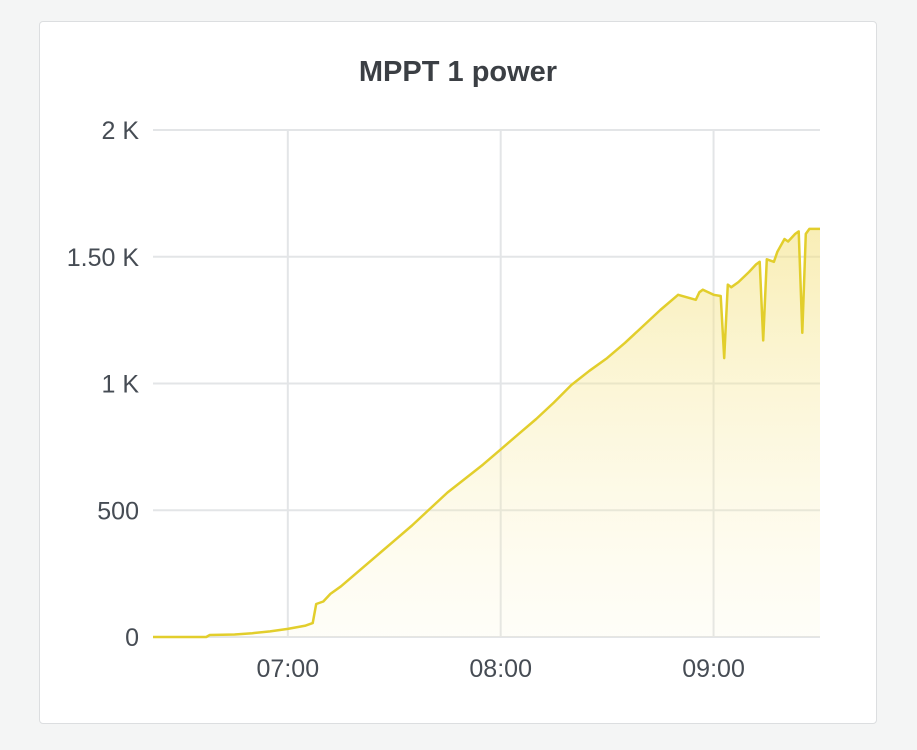 This screenshot has height=750, width=917. I want to click on x-tick-label: 09:00, so click(713, 669).